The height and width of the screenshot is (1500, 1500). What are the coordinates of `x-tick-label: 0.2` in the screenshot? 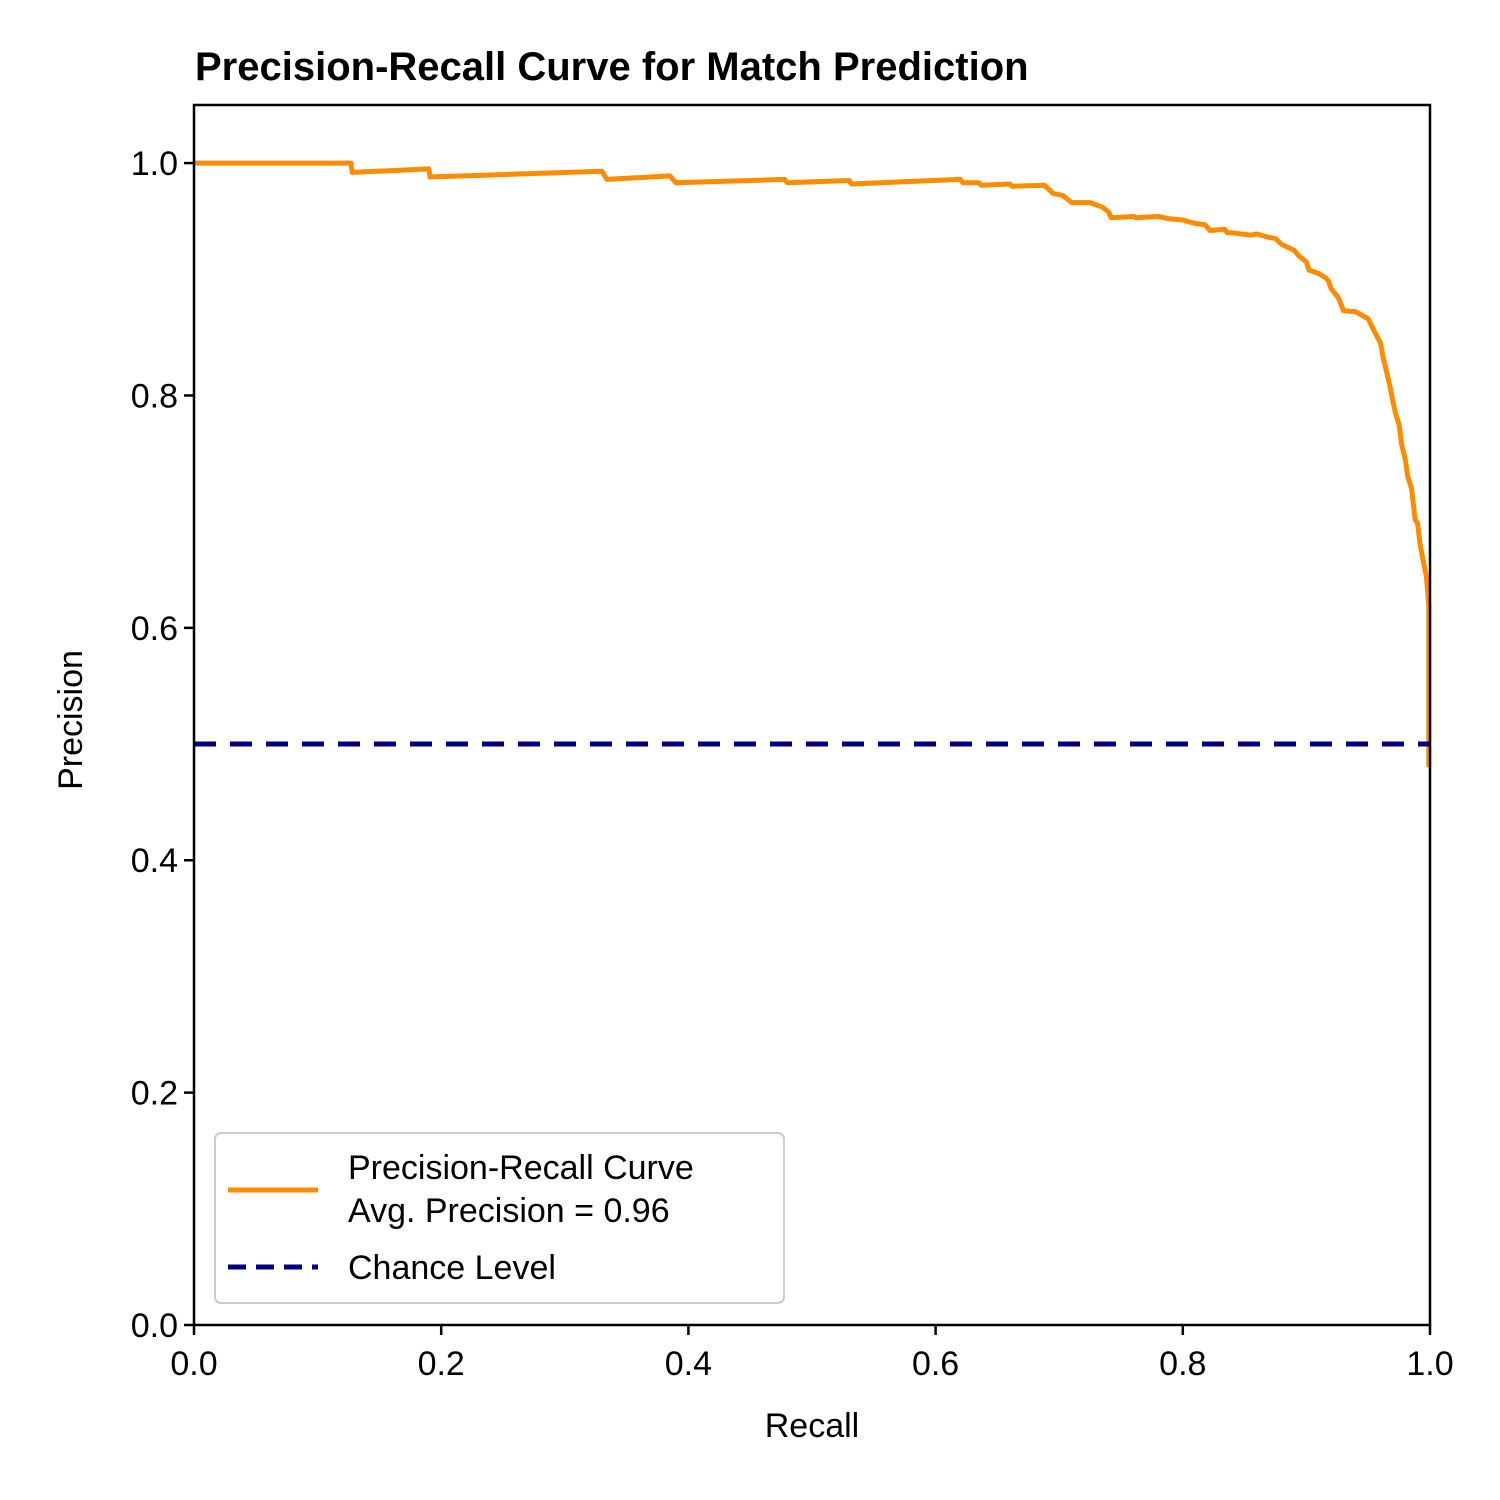 It's located at (441, 1364).